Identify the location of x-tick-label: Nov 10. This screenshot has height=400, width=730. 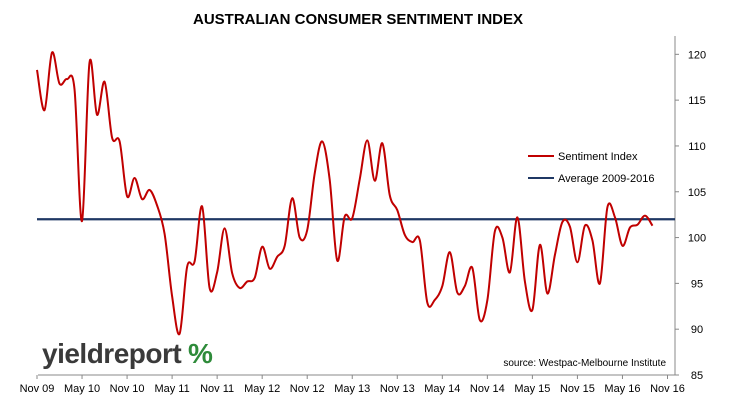
(127, 389).